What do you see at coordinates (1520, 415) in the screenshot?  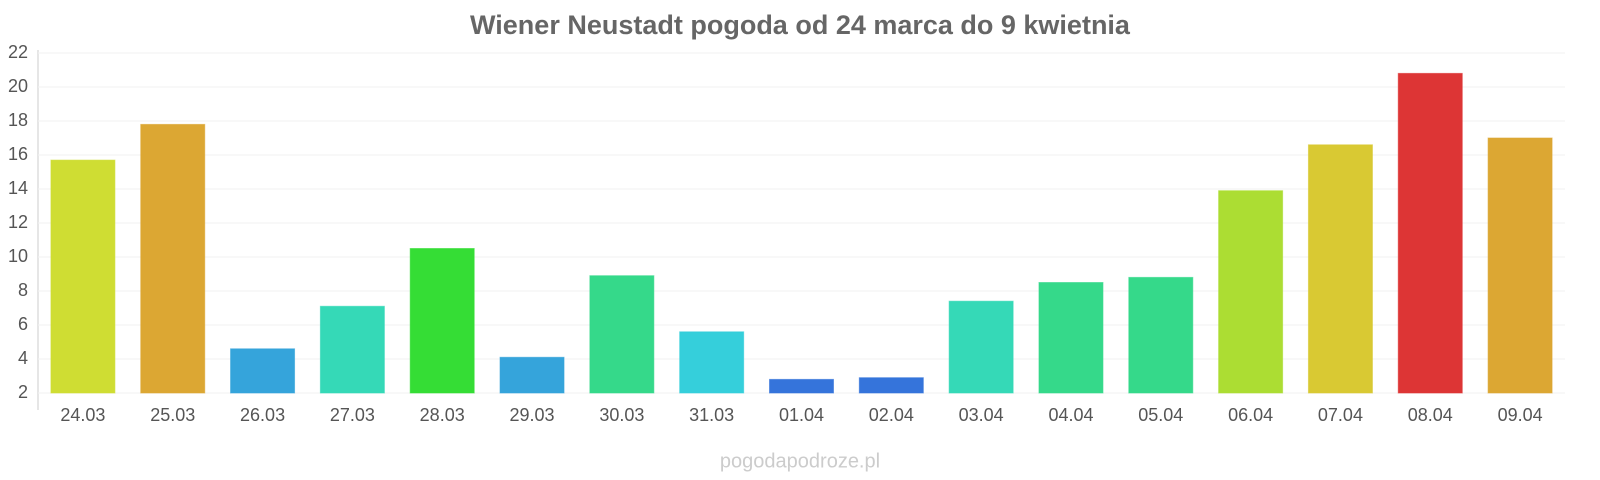 I see `x-tick-label: 09.04` at bounding box center [1520, 415].